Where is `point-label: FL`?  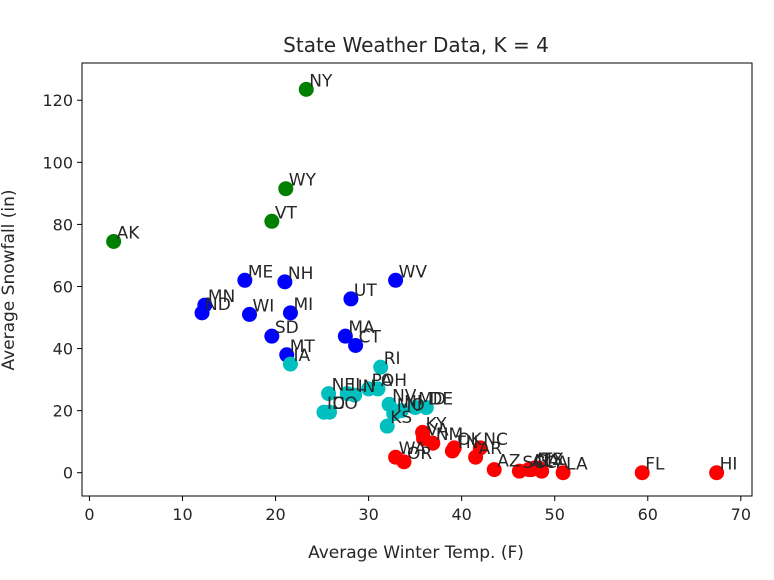
point-label: FL is located at coordinates (655, 465).